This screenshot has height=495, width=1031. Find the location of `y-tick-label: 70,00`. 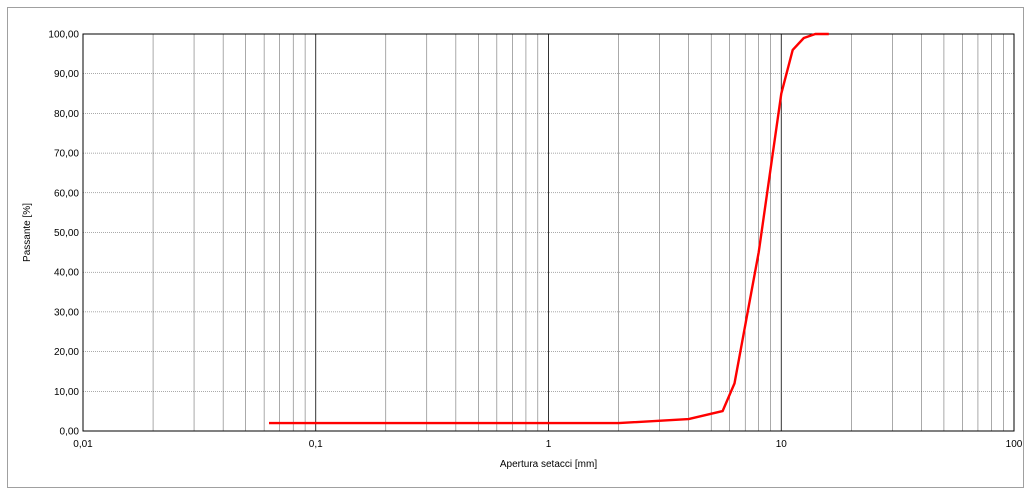

y-tick-label: 70,00 is located at coordinates (66, 154).